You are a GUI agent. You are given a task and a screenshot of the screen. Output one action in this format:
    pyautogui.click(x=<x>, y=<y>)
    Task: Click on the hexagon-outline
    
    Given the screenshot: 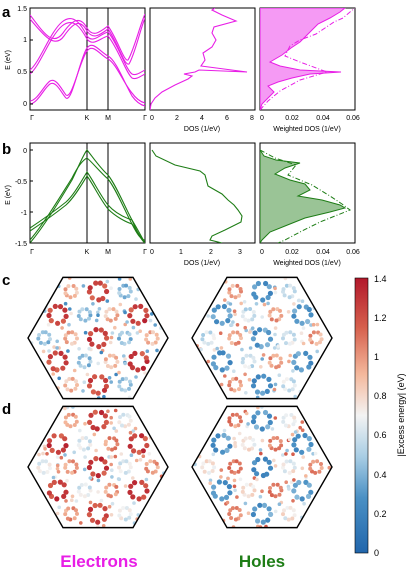 What is the action you would take?
    pyautogui.click(x=262, y=338)
    